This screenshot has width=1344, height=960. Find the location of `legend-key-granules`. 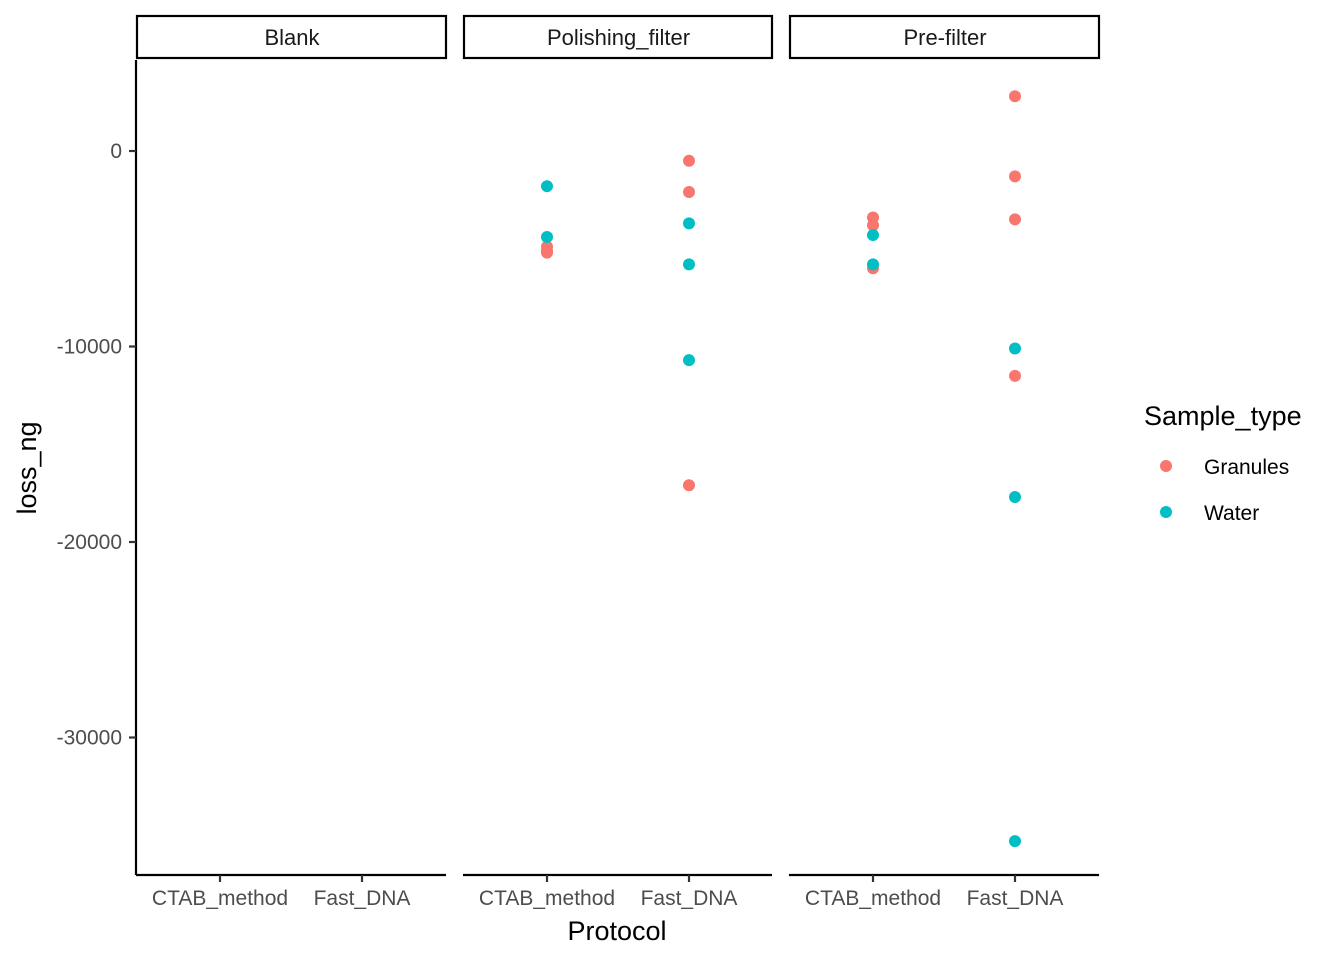

legend-key-granules is located at coordinates (1166, 466).